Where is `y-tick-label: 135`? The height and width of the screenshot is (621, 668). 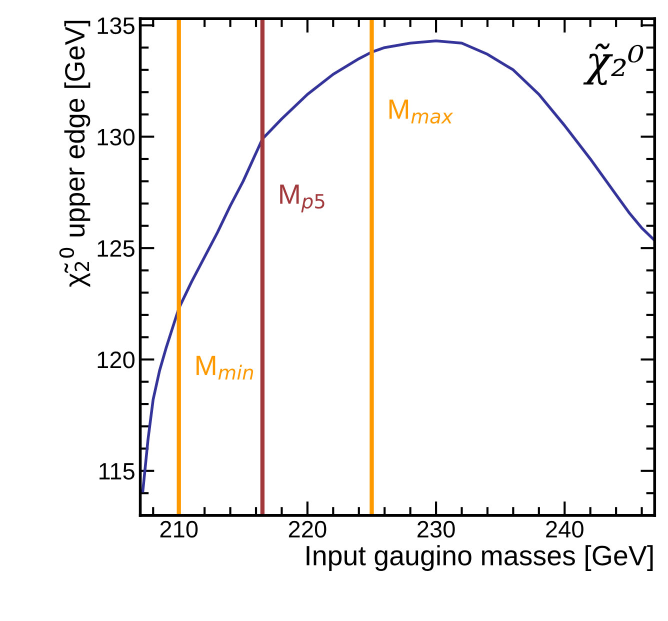 y-tick-label: 135 is located at coordinates (116, 25).